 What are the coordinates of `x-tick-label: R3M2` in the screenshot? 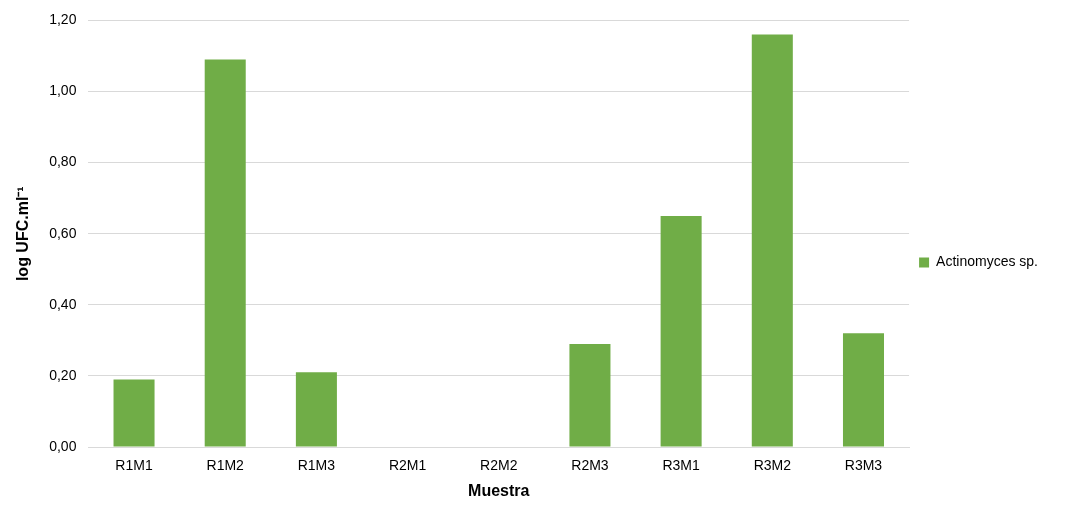 It's located at (772, 465).